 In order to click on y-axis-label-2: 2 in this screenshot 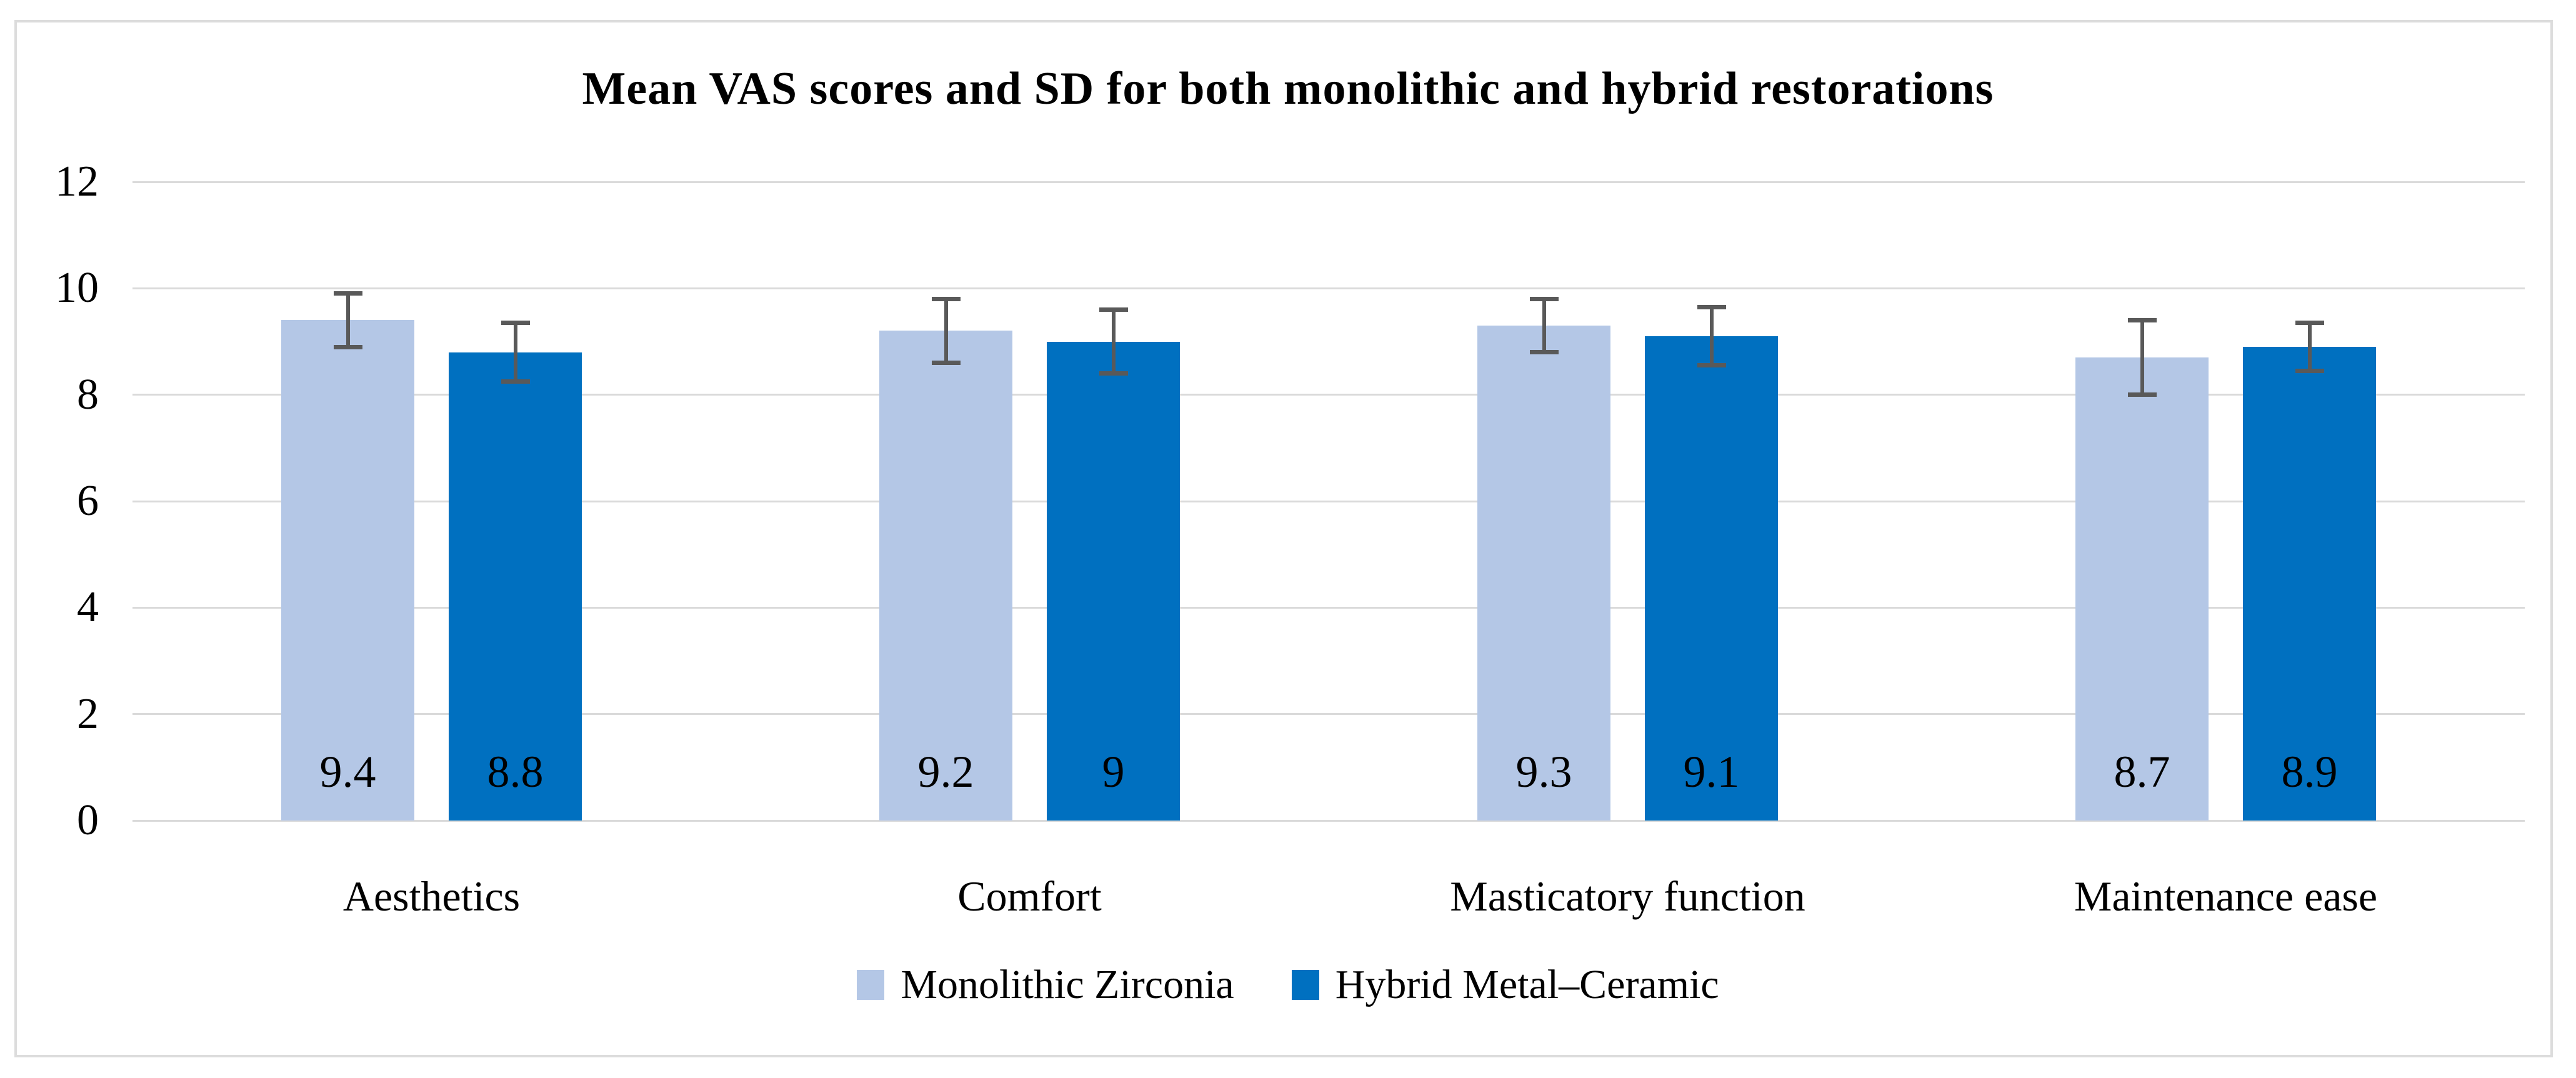, I will do `click(88, 713)`.